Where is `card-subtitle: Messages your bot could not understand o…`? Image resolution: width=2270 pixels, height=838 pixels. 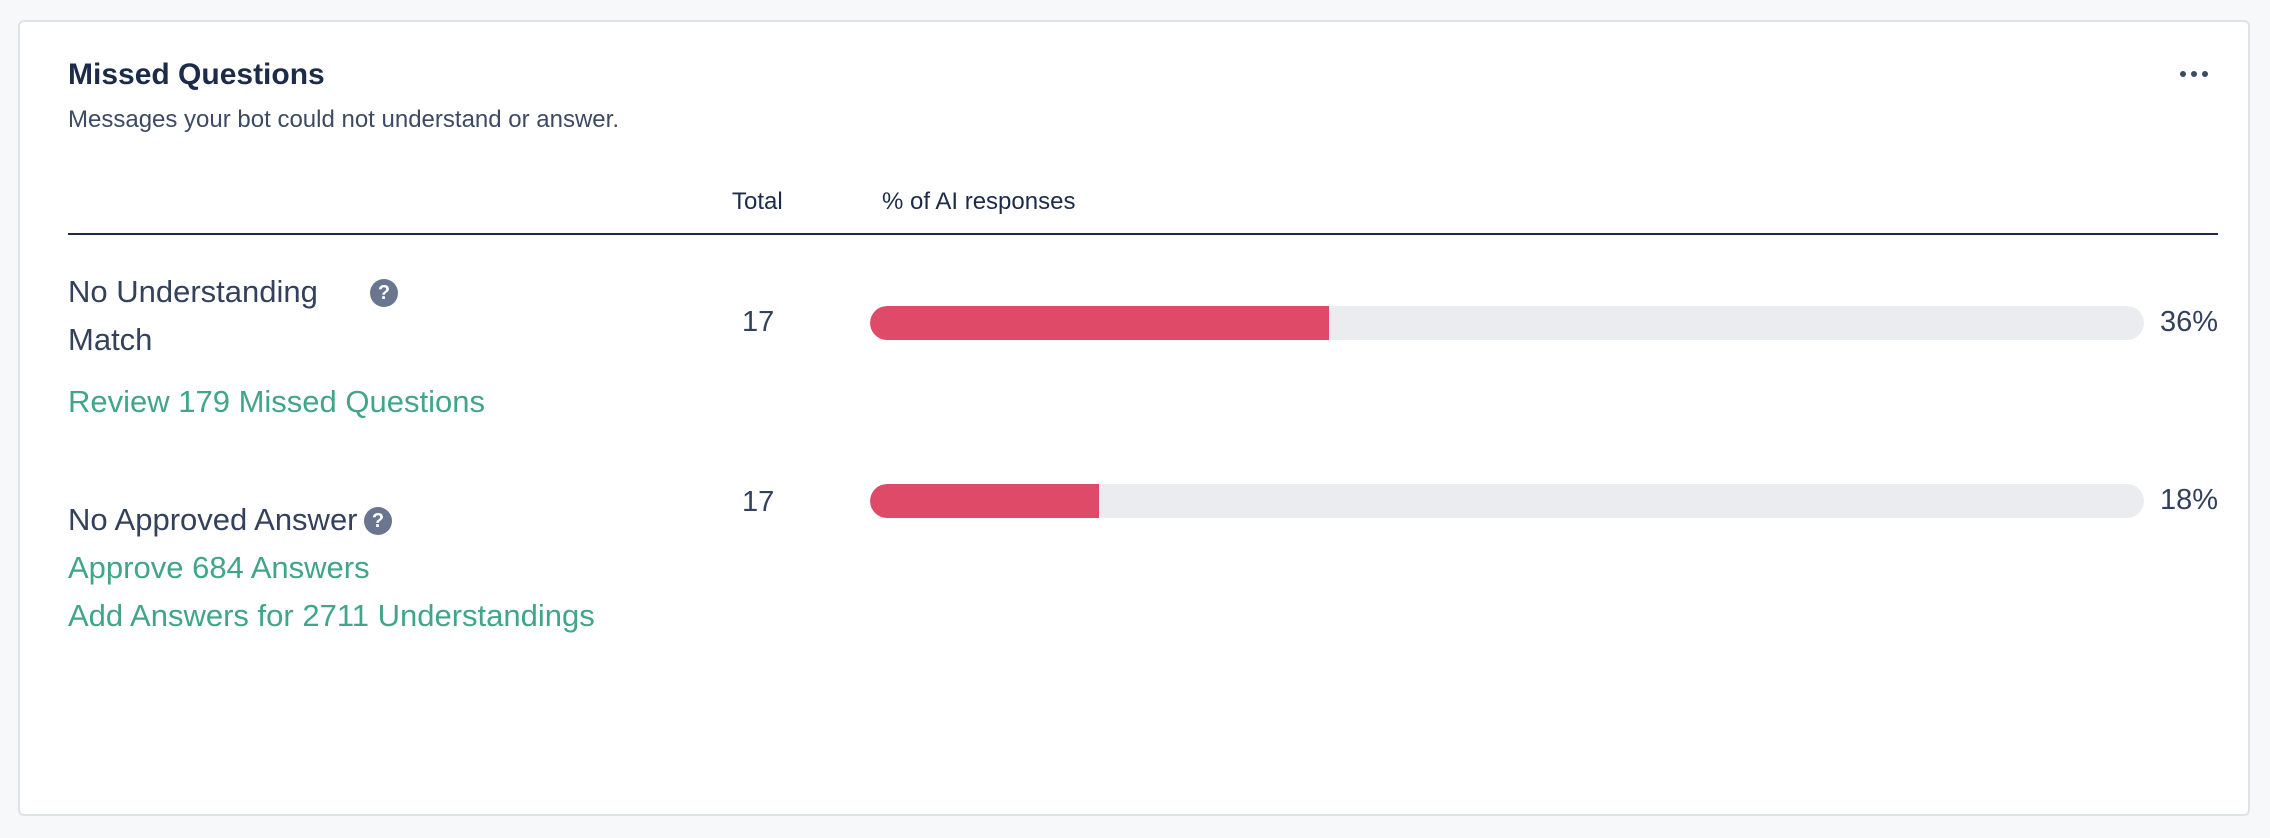
card-subtitle: Messages your bot could not understand o… is located at coordinates (343, 119).